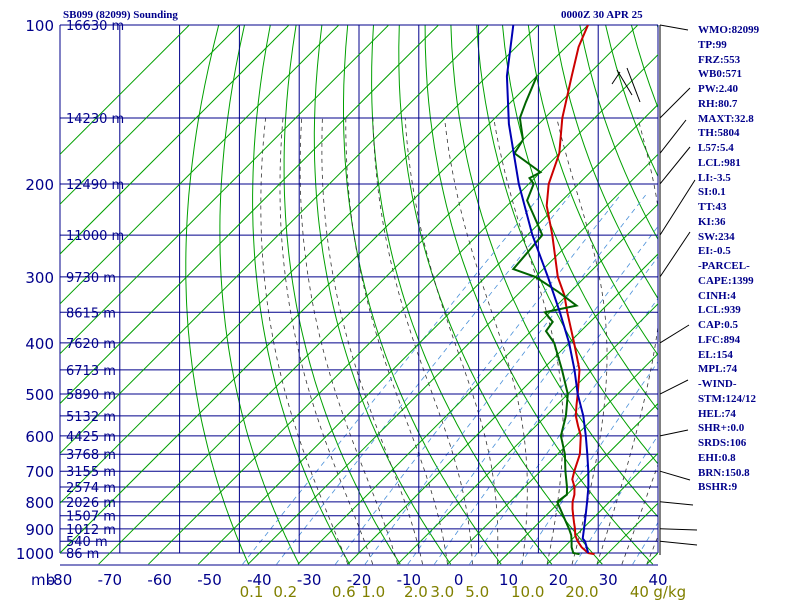  Describe the element at coordinates (39, 472) in the screenshot. I see `pressure-tick-label: 700` at that location.